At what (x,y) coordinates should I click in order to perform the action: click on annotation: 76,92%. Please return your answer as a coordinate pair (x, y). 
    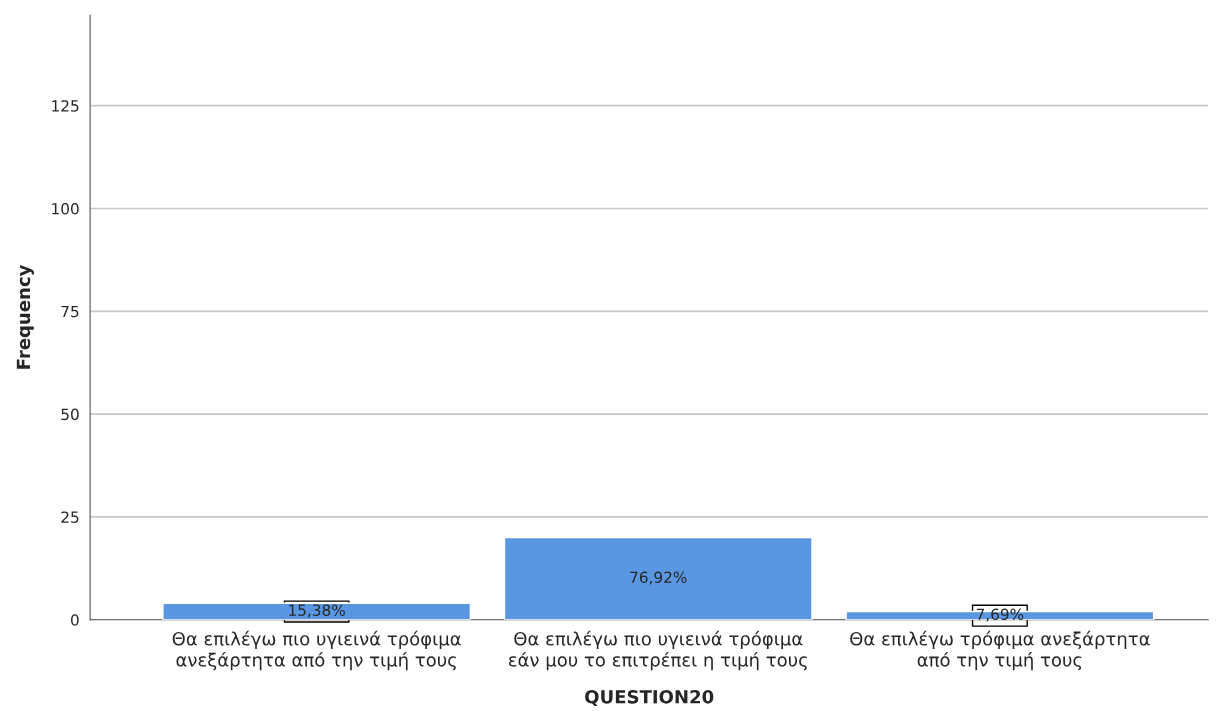
    Looking at the image, I should click on (658, 578).